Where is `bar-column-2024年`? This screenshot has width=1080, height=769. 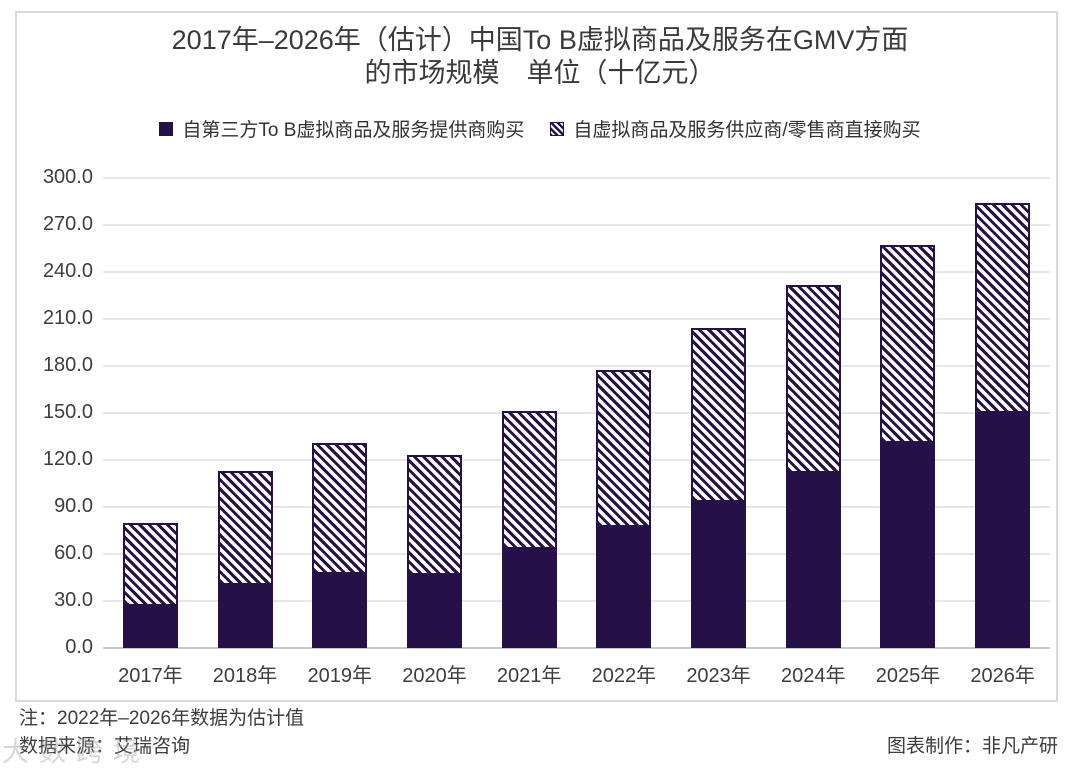 bar-column-2024年 is located at coordinates (813, 413).